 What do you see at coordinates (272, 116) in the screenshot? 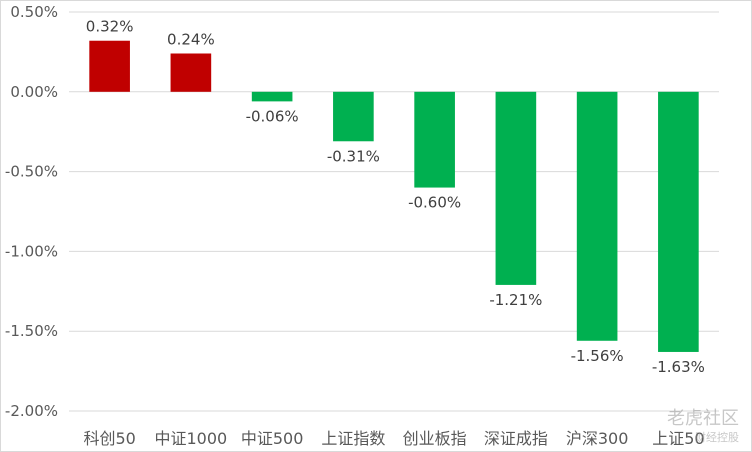
I see `data-label: -0.06%` at bounding box center [272, 116].